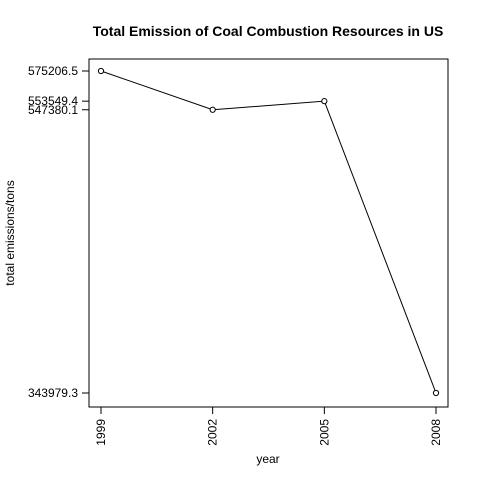 The width and height of the screenshot is (480, 480). What do you see at coordinates (53, 71) in the screenshot?
I see `y-tick-label: 575206.5` at bounding box center [53, 71].